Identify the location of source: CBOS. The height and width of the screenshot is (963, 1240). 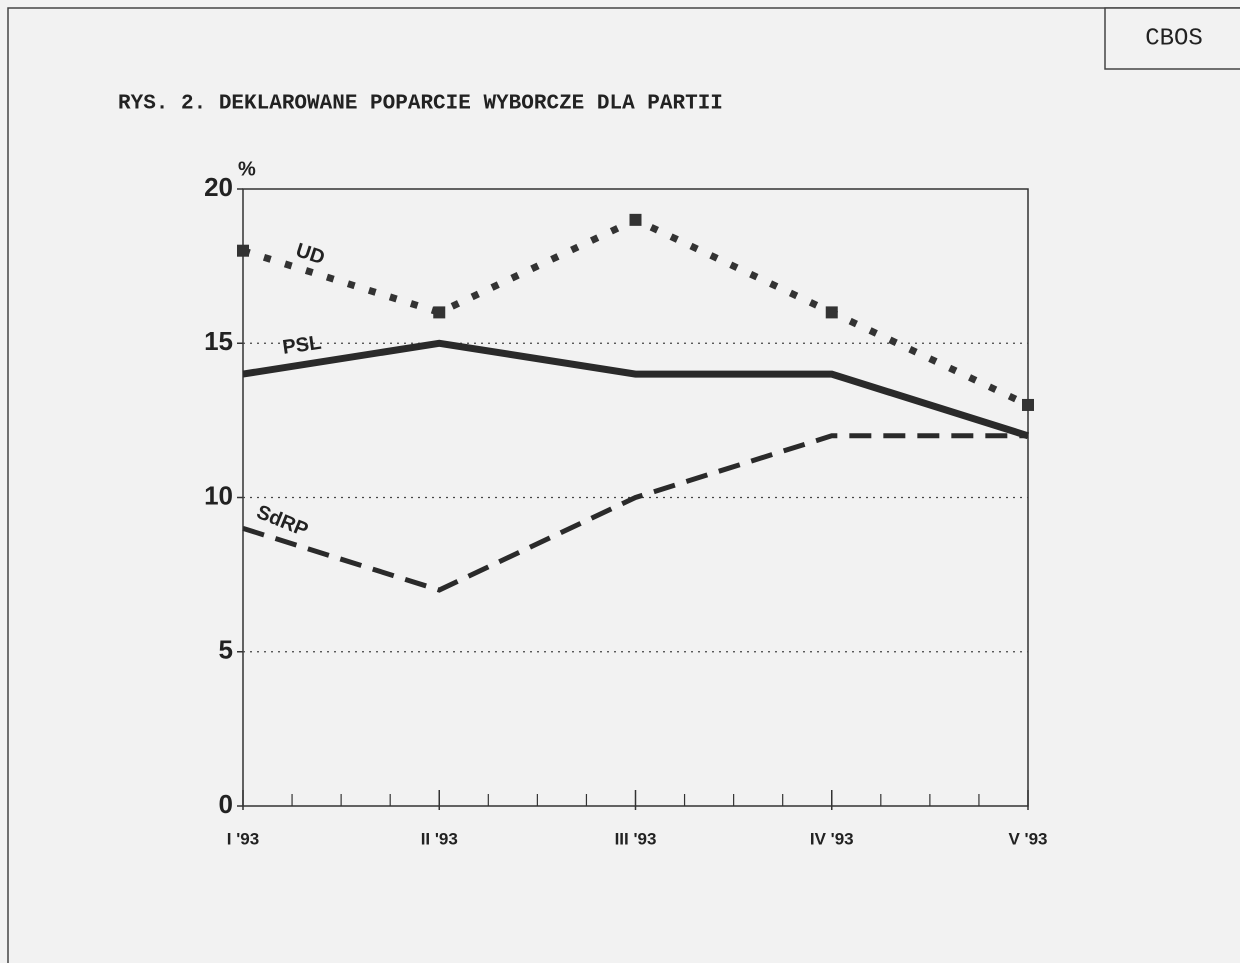
(1174, 38).